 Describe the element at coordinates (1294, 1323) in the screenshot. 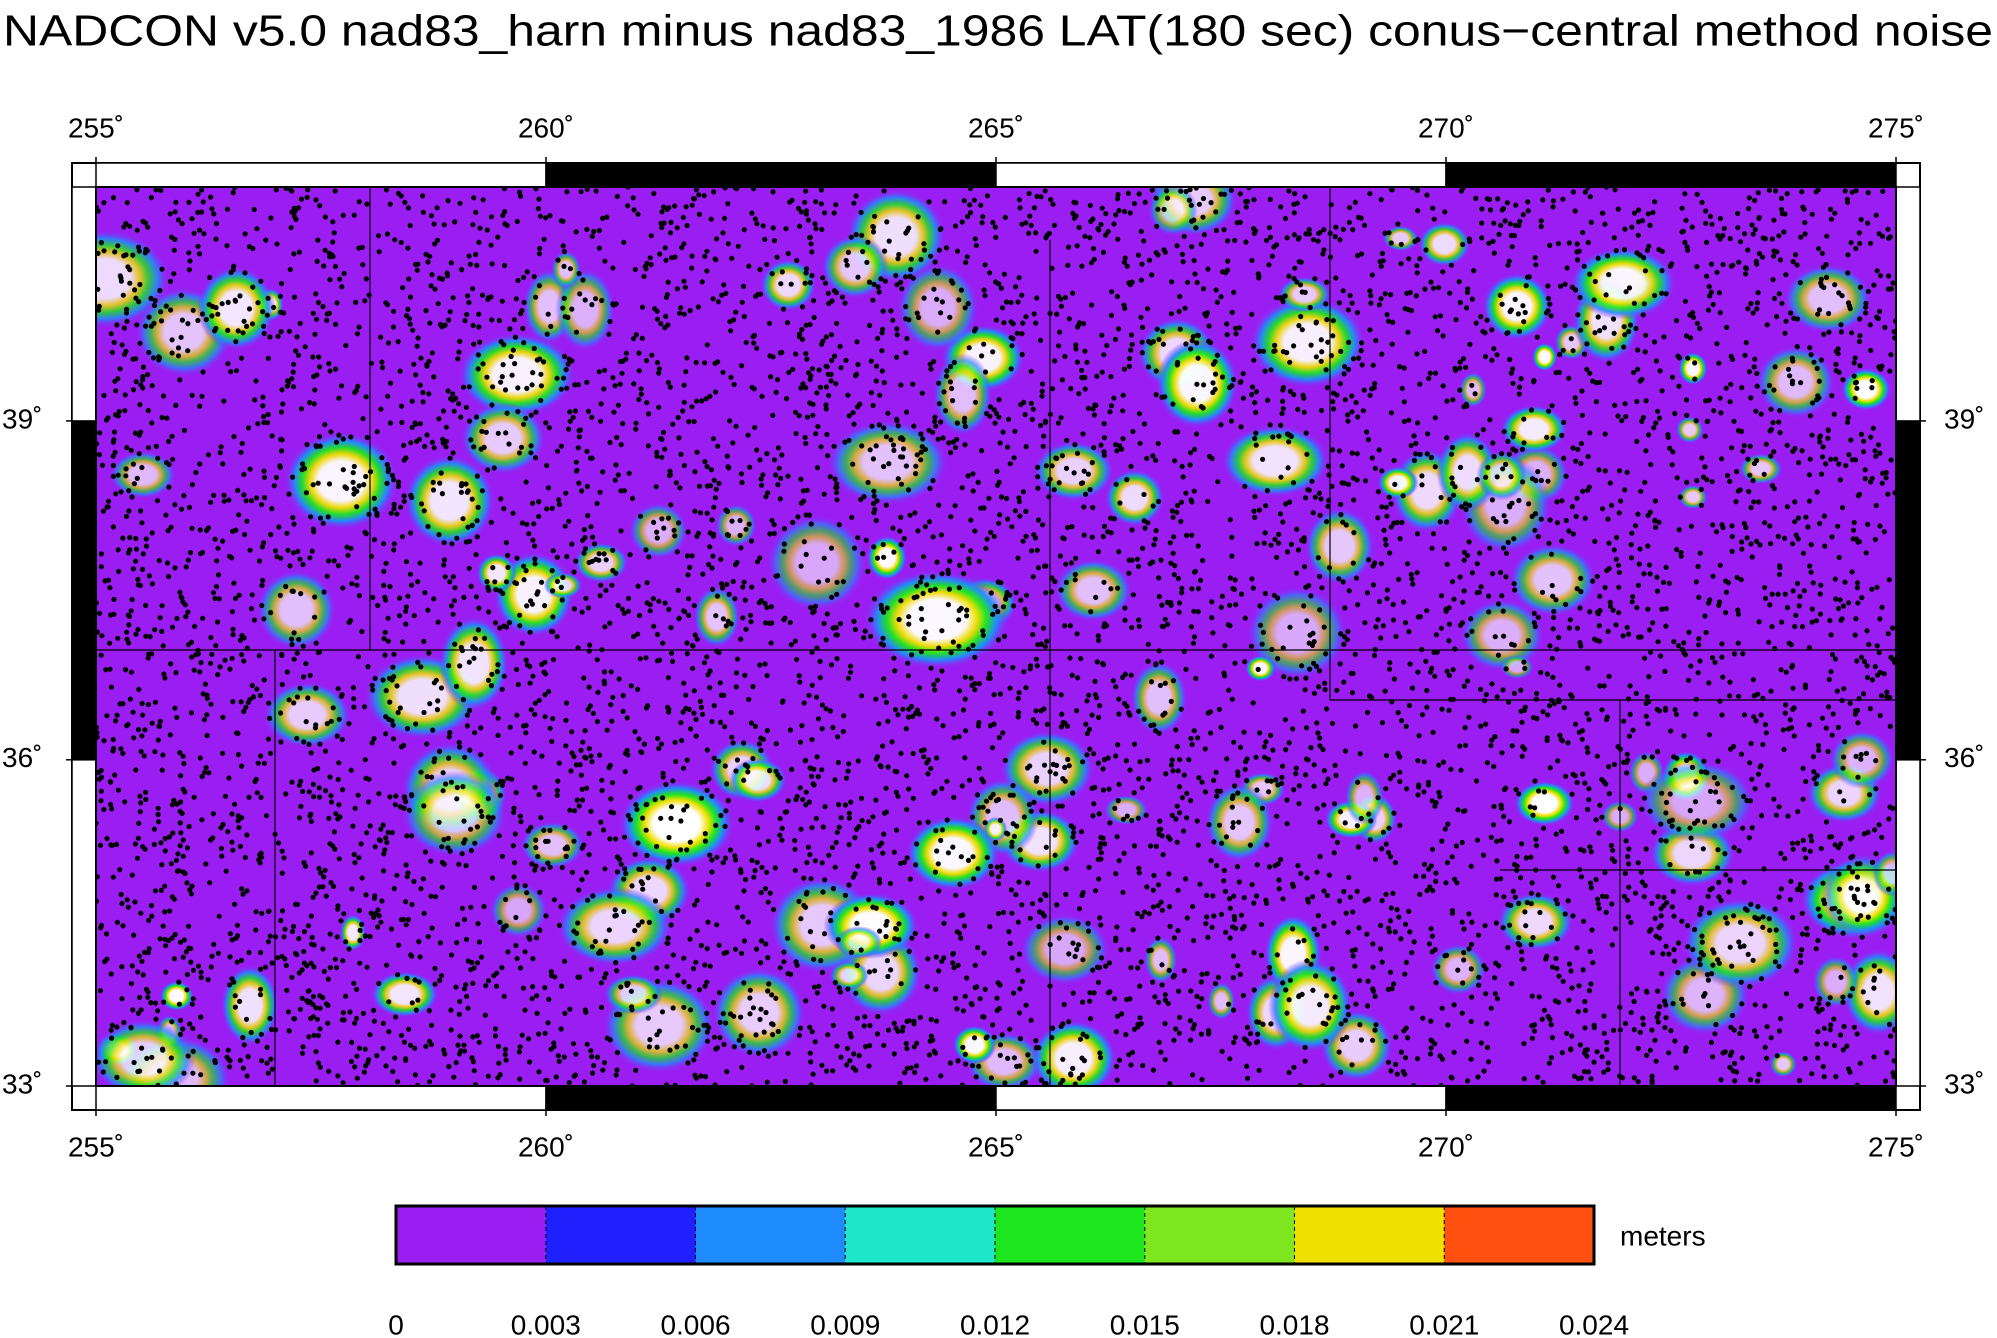

I see `colorbar-tick-label: 0.018` at that location.